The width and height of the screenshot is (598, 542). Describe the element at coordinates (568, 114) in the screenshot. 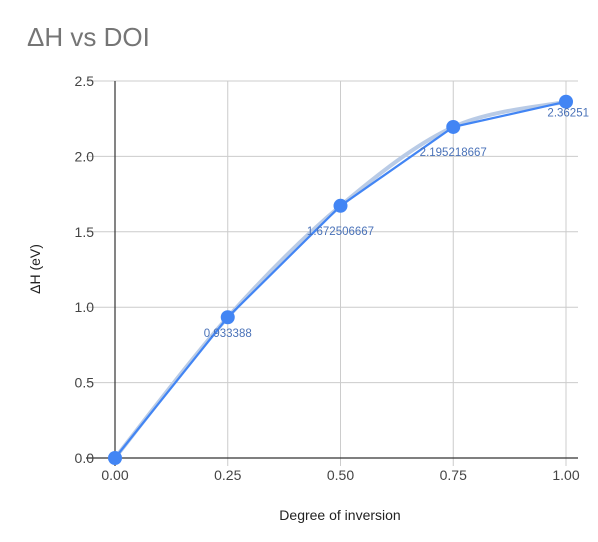

I see `data-label: 2.36251` at that location.